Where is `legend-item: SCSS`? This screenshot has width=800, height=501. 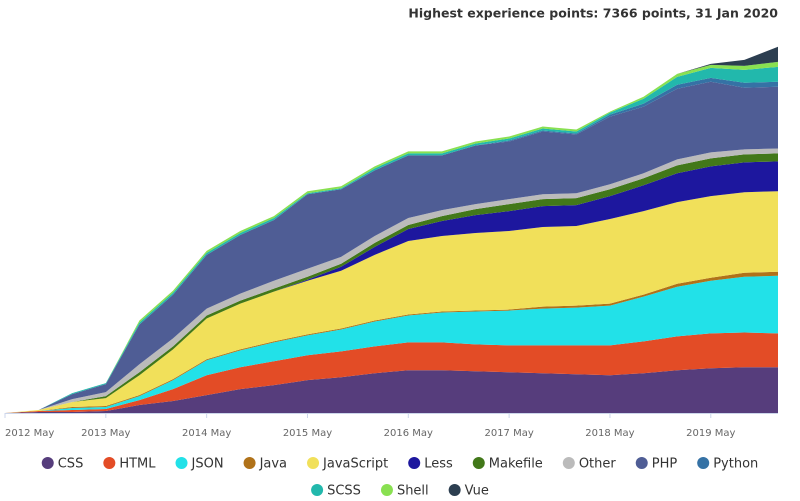
legend-item: SCSS is located at coordinates (336, 491).